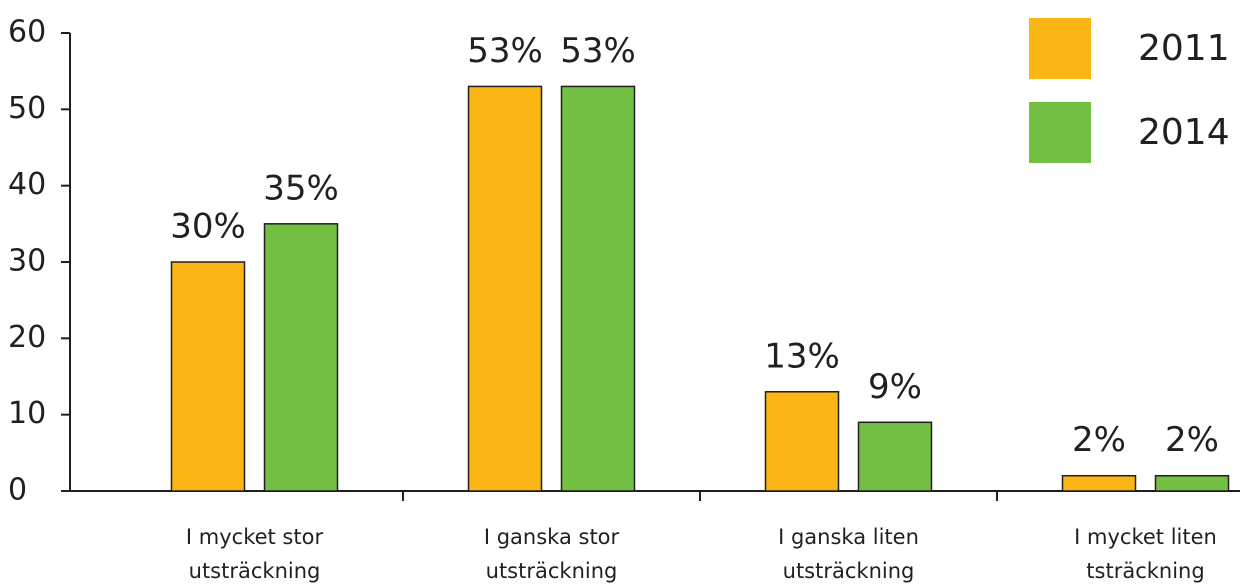  What do you see at coordinates (27, 337) in the screenshot?
I see `y-tick-label: 20` at bounding box center [27, 337].